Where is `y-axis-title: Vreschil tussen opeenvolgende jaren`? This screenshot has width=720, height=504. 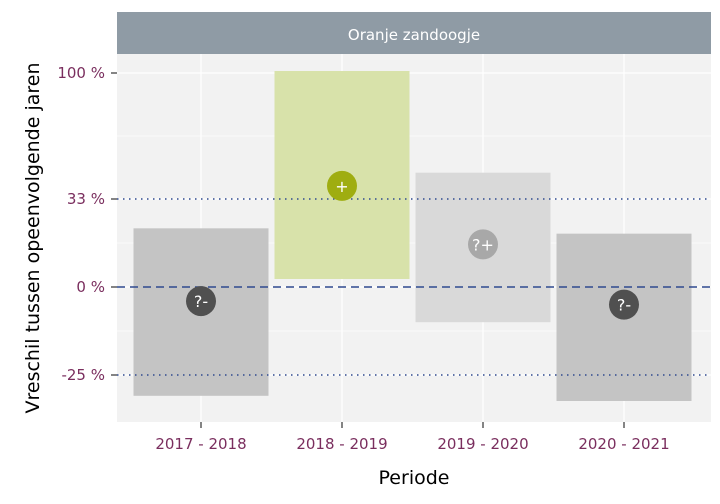 y-axis-title: Vreschil tussen opeenvolgende jaren is located at coordinates (33, 237).